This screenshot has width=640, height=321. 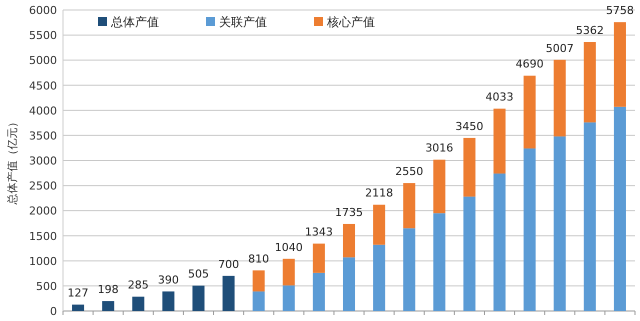 I want to click on total-label: 700, so click(x=229, y=264).